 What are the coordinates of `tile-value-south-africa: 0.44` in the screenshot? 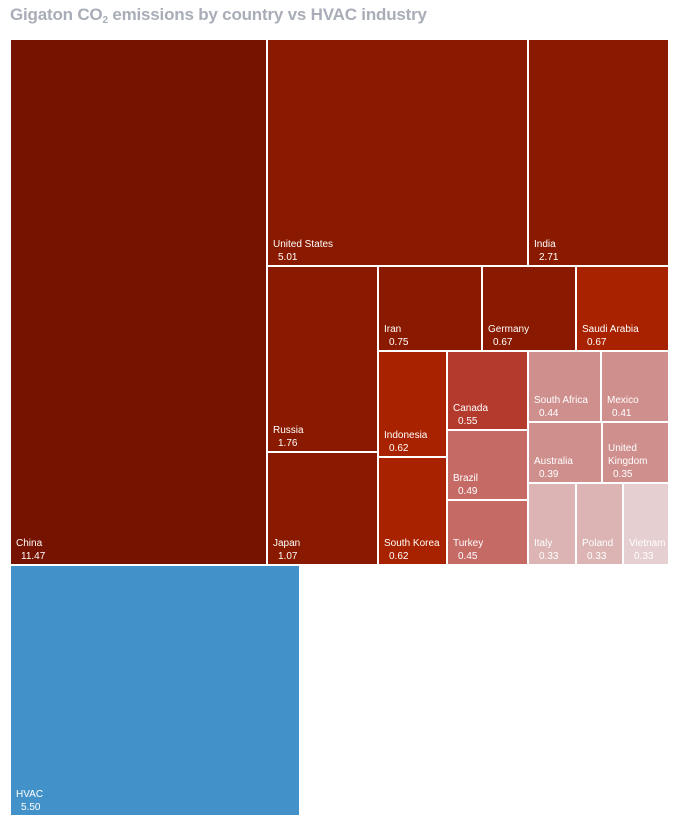 It's located at (549, 413).